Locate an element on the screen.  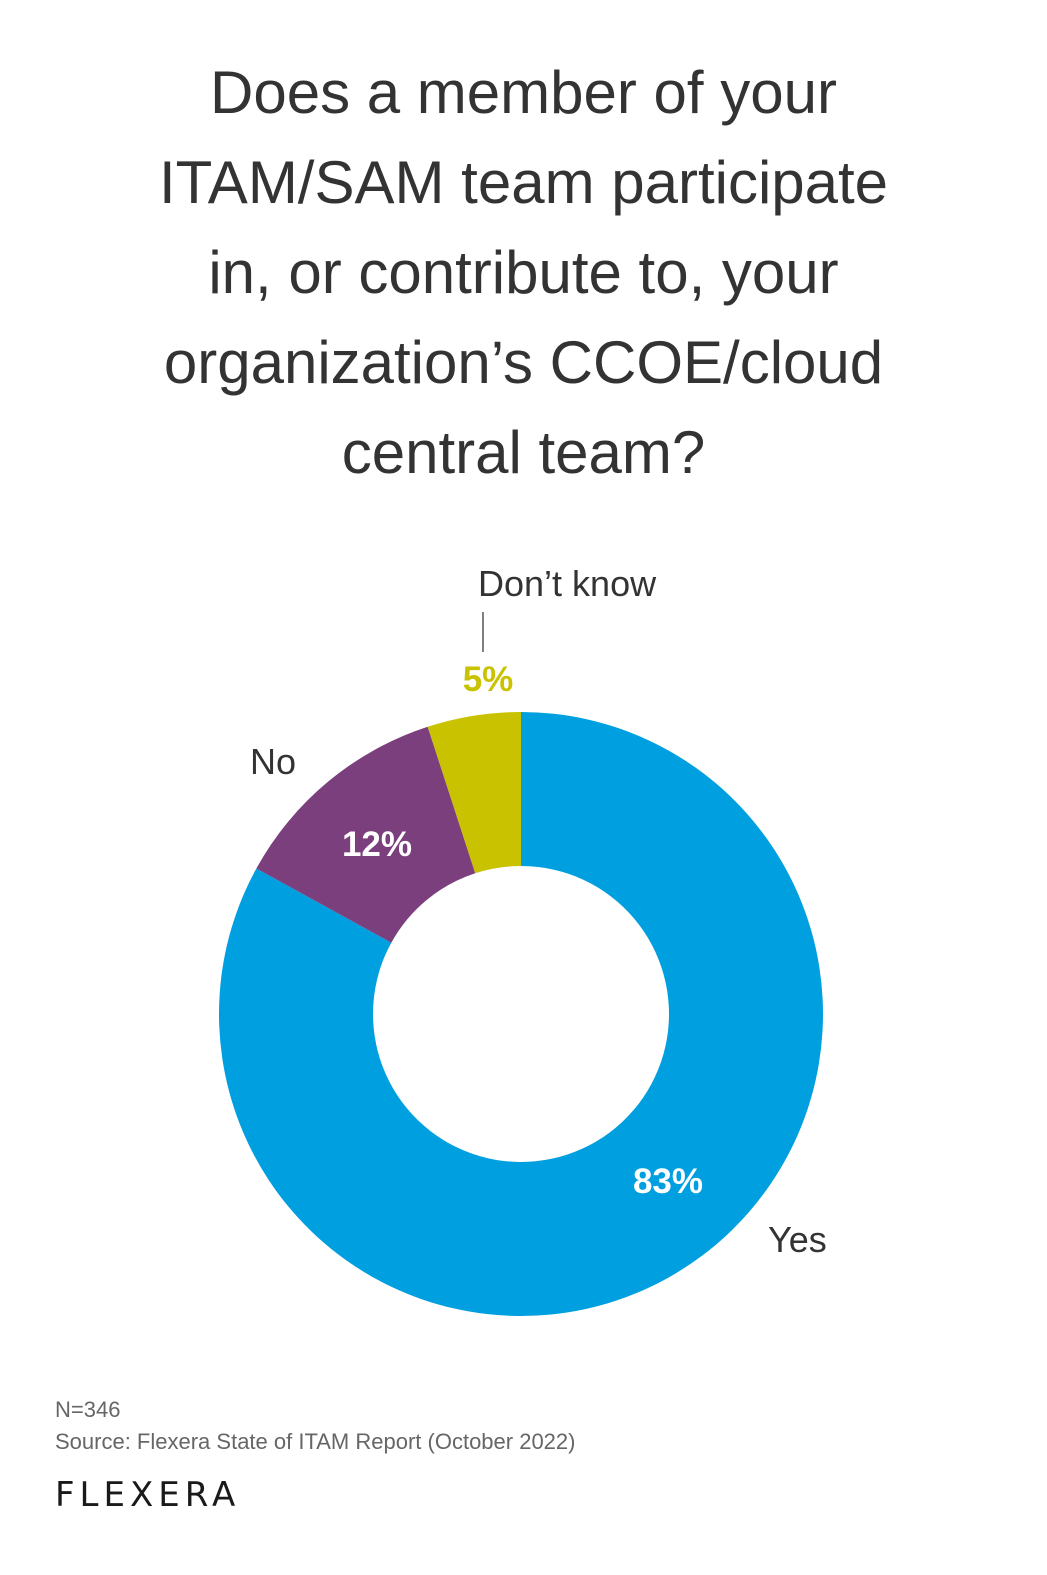
value-label-yes: 83% is located at coordinates (668, 1181).